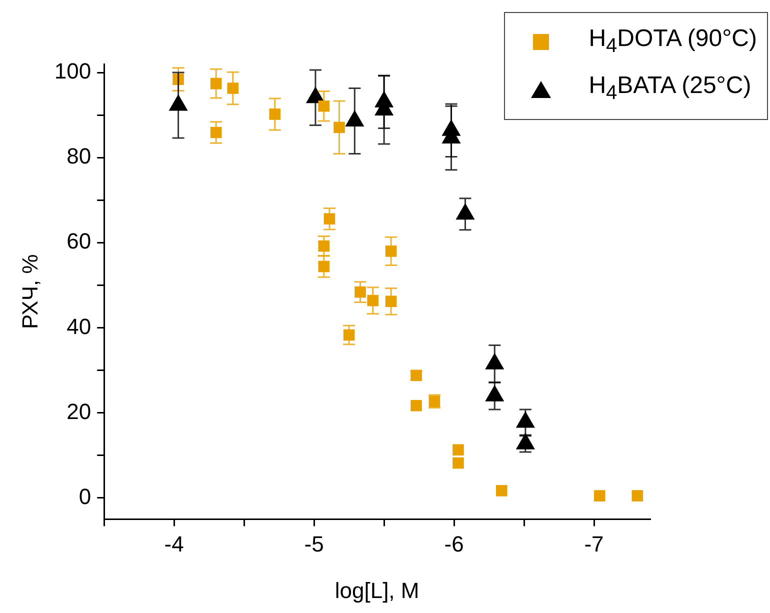 The height and width of the screenshot is (613, 770). What do you see at coordinates (377, 590) in the screenshot?
I see `x-axis-title: log[L], M` at bounding box center [377, 590].